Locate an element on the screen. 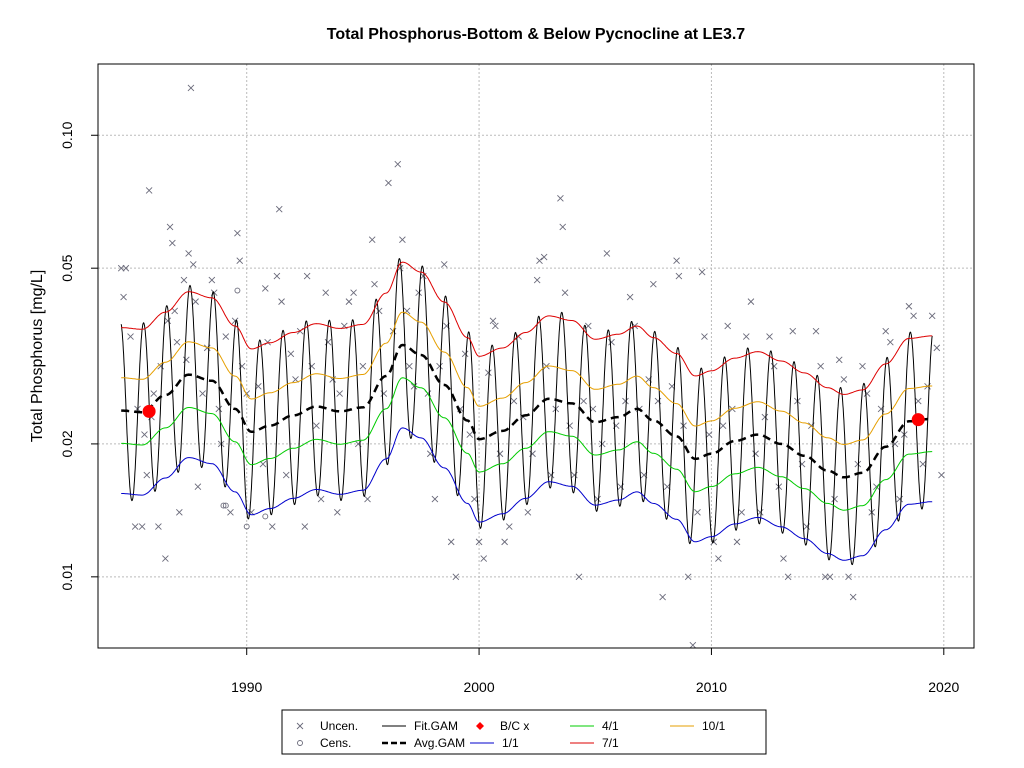 The width and height of the screenshot is (1024, 768). legend-item: 4/1 is located at coordinates (594, 726).